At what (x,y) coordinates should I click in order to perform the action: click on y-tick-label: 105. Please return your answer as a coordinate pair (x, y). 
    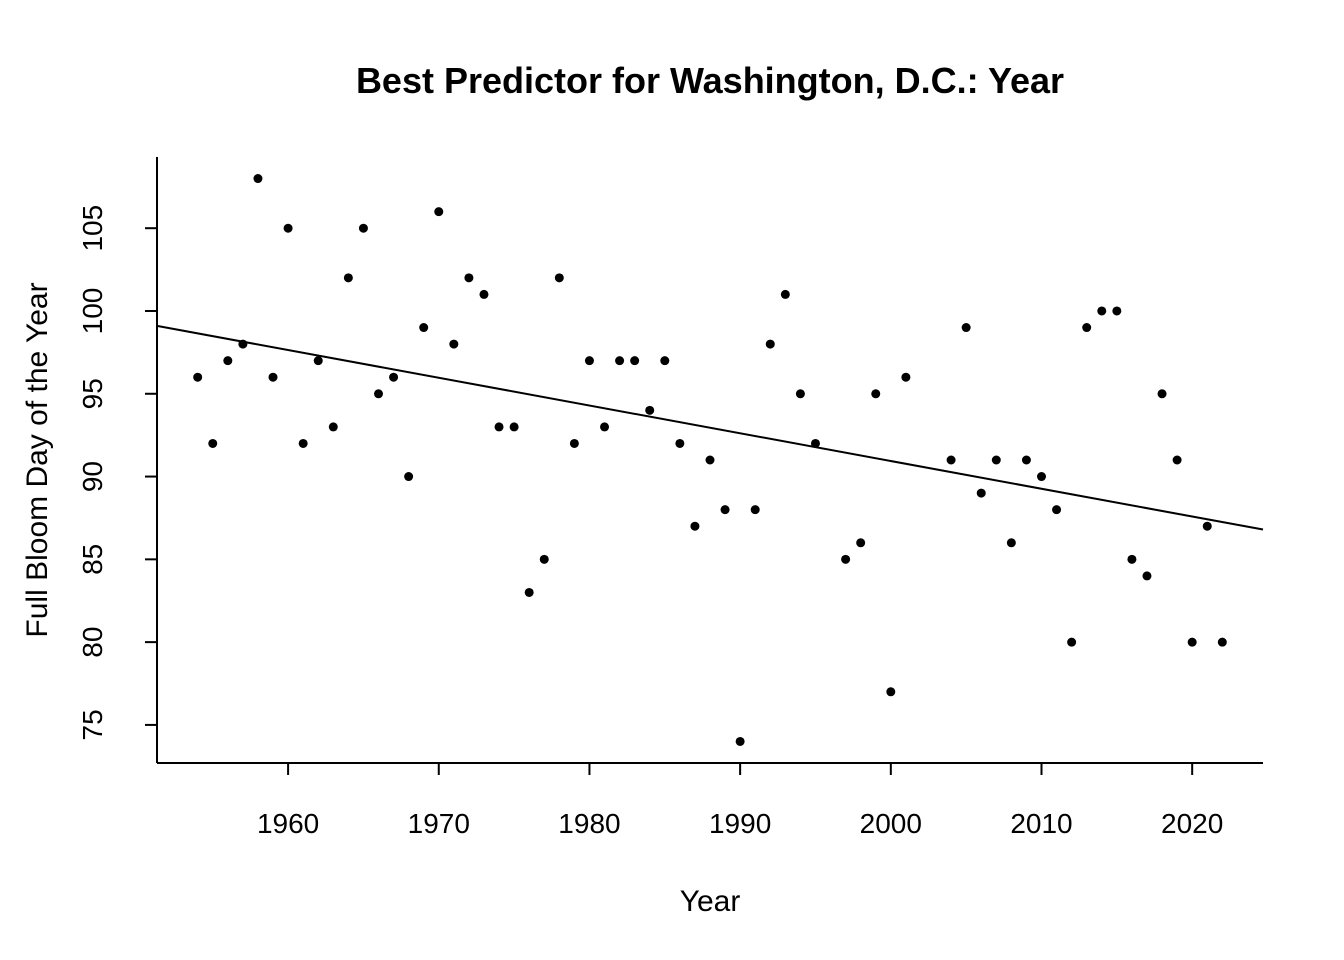
    Looking at the image, I should click on (92, 228).